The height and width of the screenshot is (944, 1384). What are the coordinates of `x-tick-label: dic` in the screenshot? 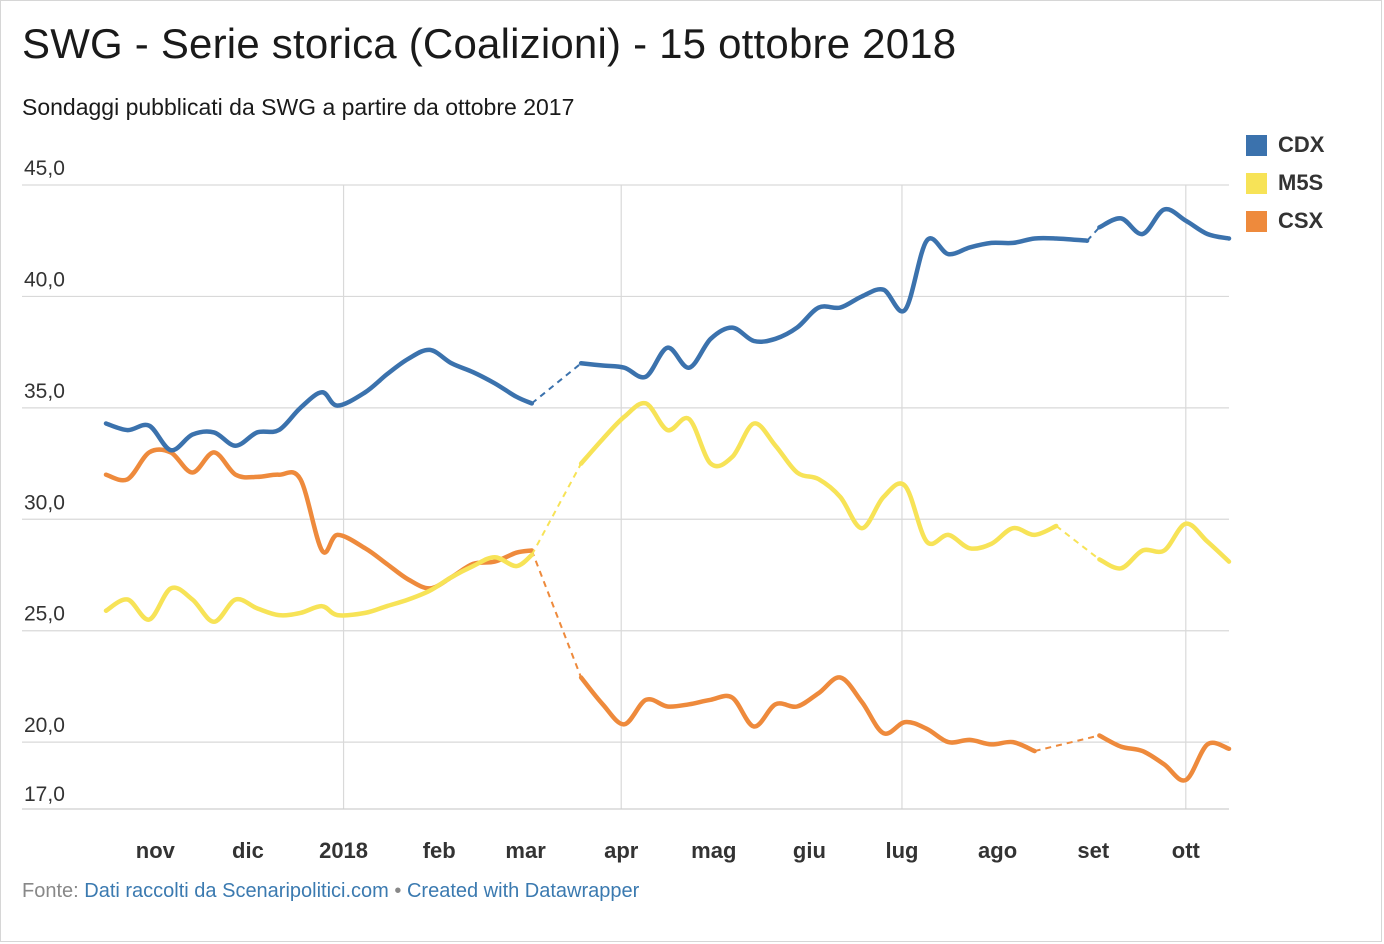 It's located at (248, 850).